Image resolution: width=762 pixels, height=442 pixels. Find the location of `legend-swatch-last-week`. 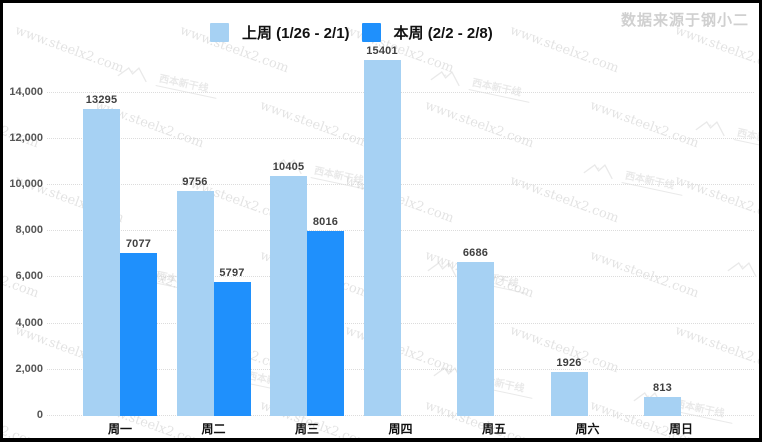

legend-swatch-last-week is located at coordinates (219, 32).